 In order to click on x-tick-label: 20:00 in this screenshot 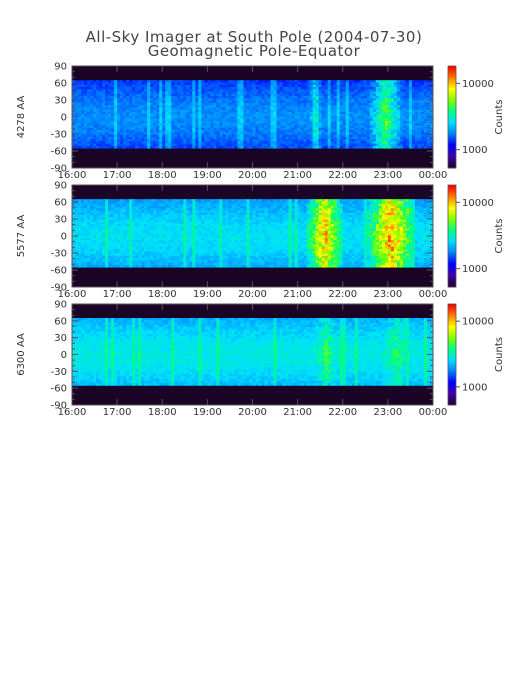, I will do `click(252, 175)`.